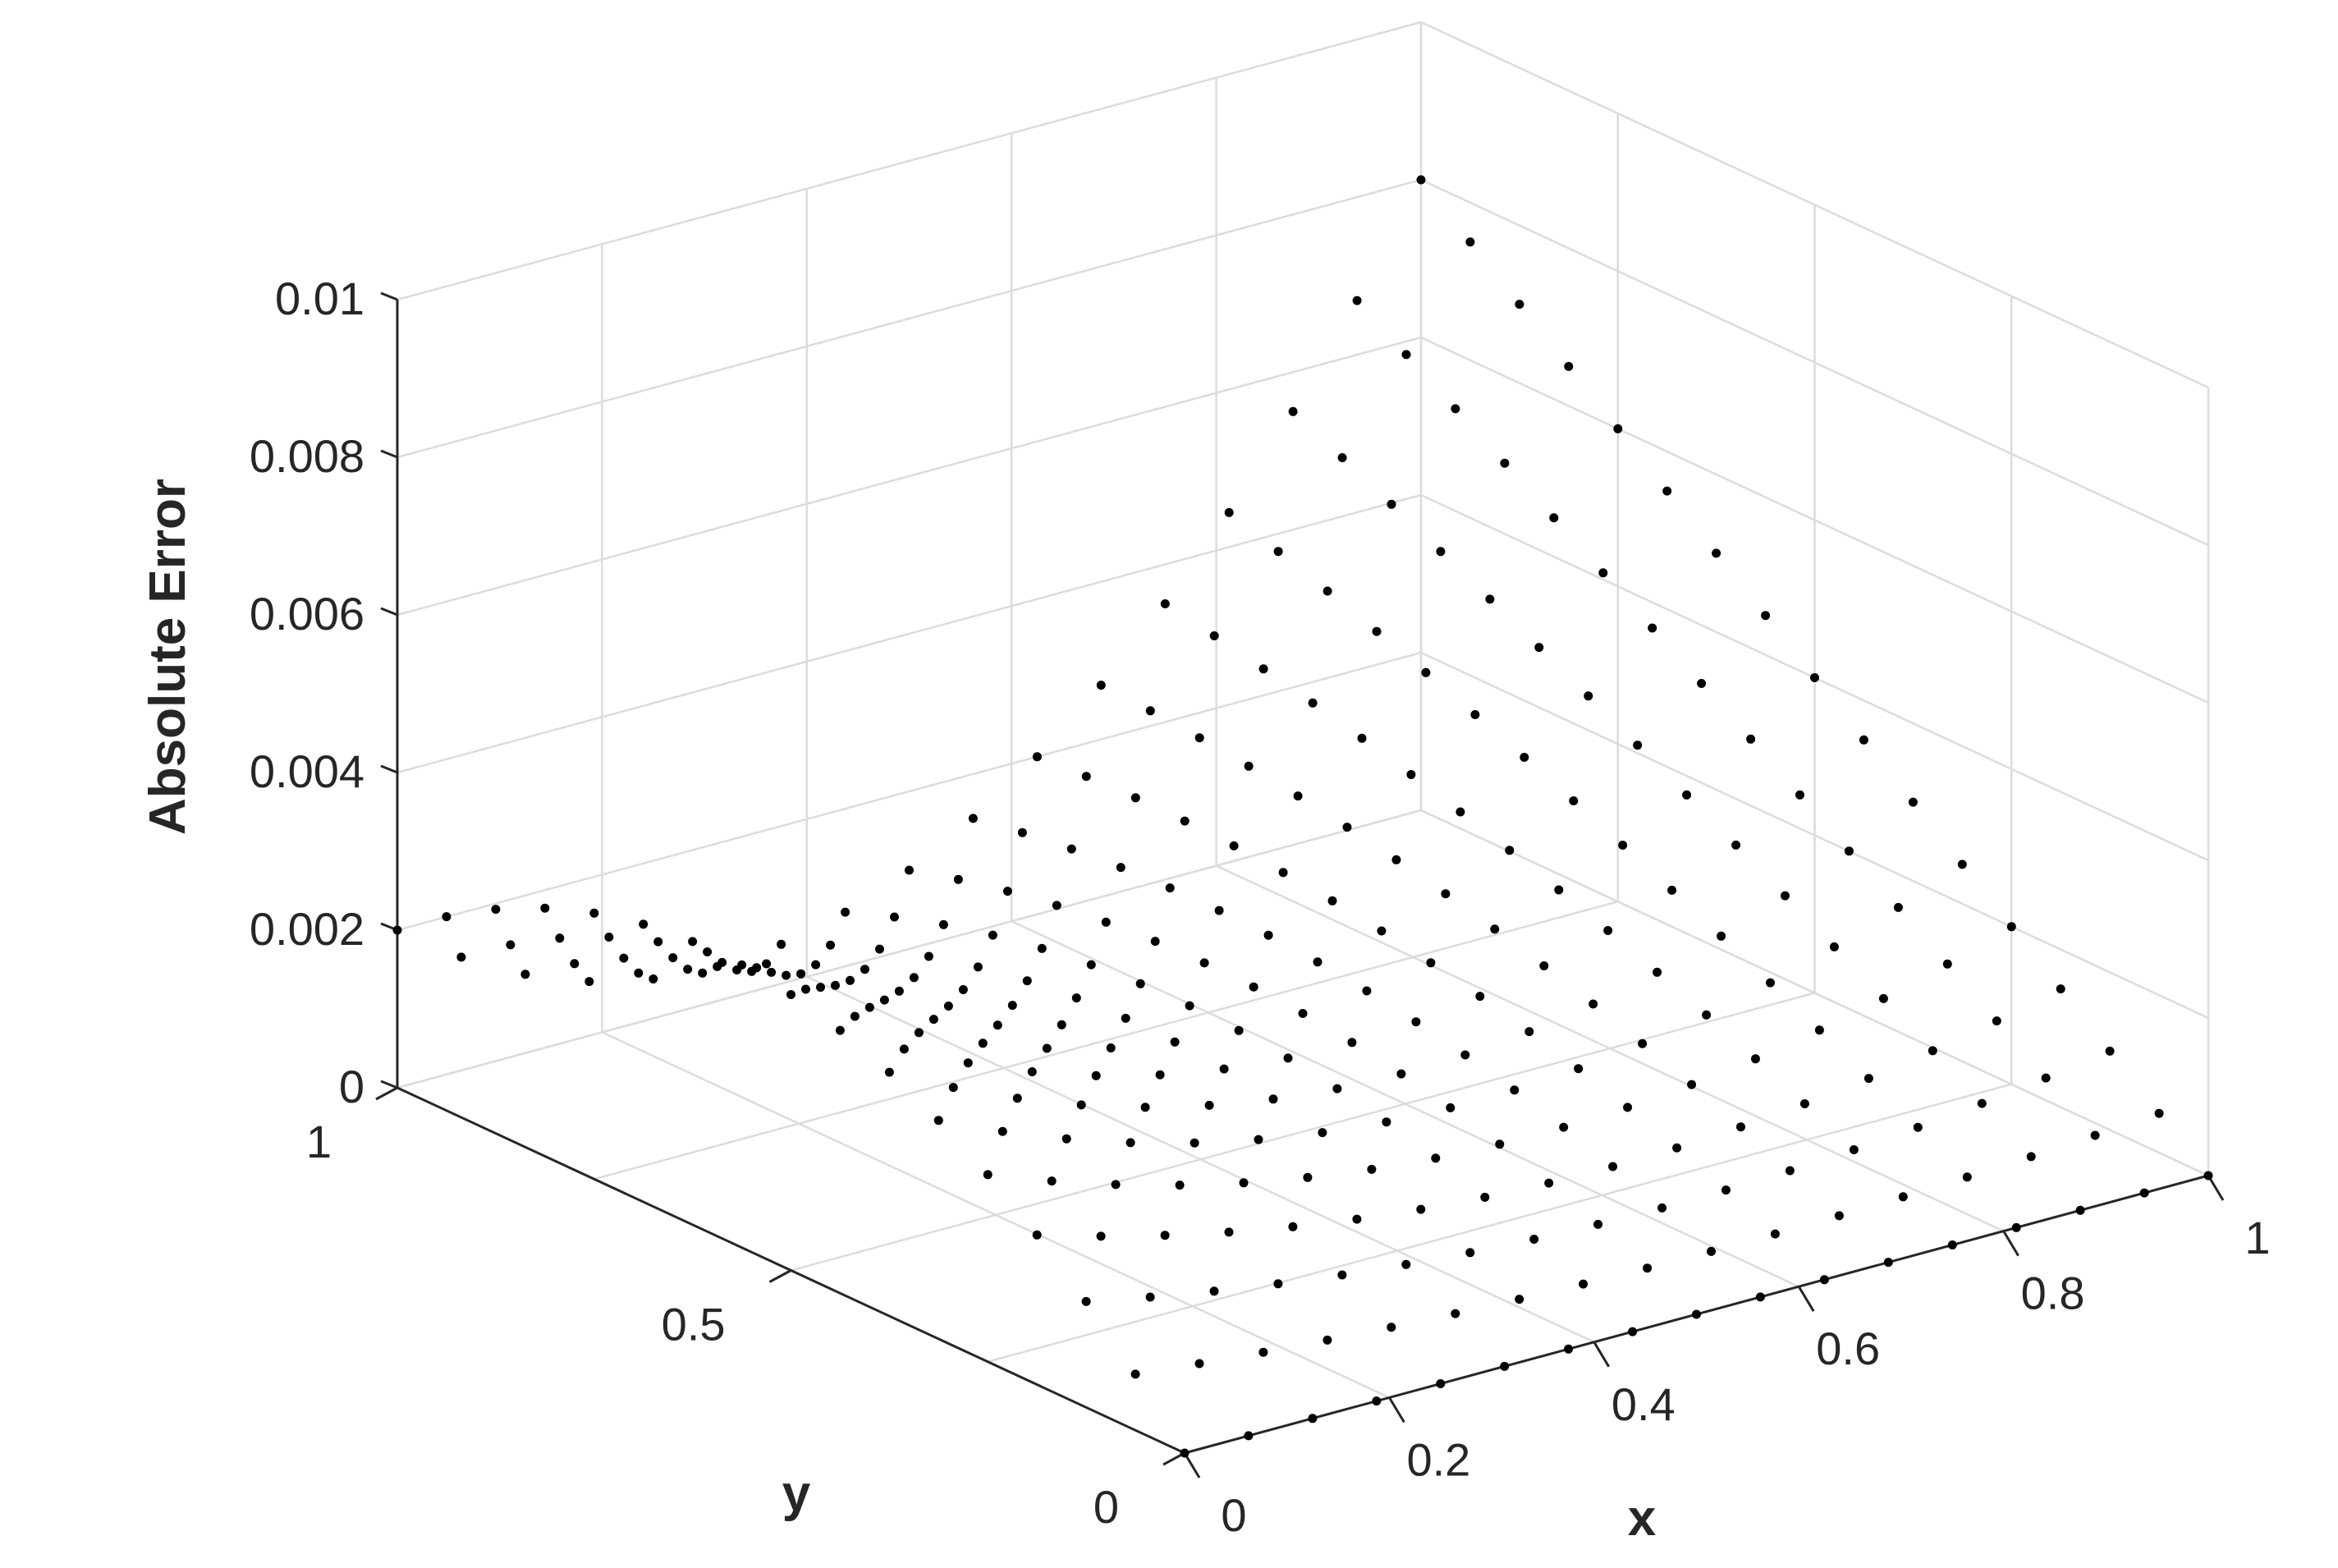 This screenshot has width=2338, height=1568. What do you see at coordinates (307, 771) in the screenshot?
I see `z-tick-label: 0.004` at bounding box center [307, 771].